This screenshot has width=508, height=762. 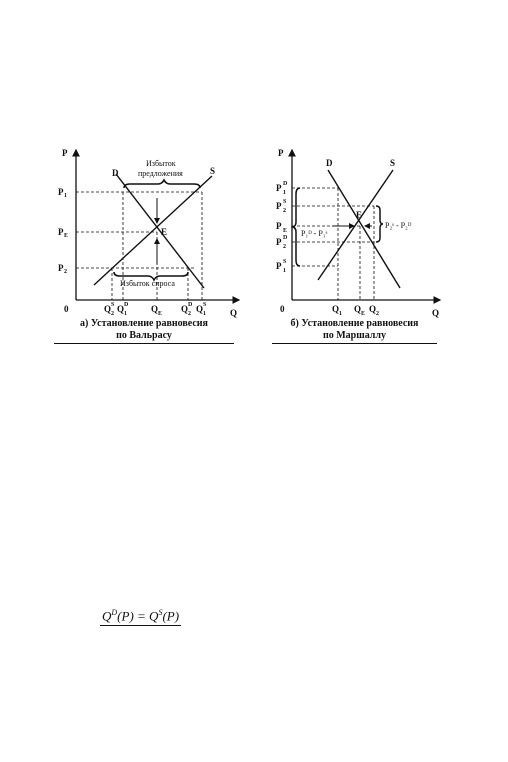 I want to click on p2d-label: P D 2, so click(x=282, y=242).